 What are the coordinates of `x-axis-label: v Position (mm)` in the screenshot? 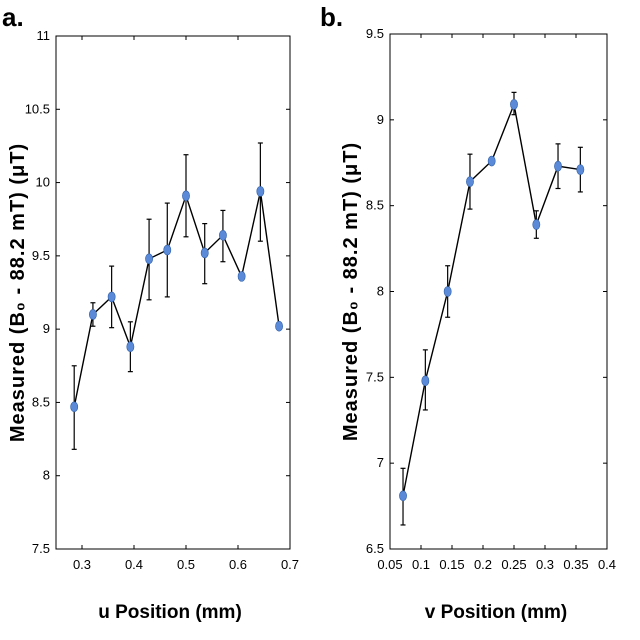 It's located at (496, 612).